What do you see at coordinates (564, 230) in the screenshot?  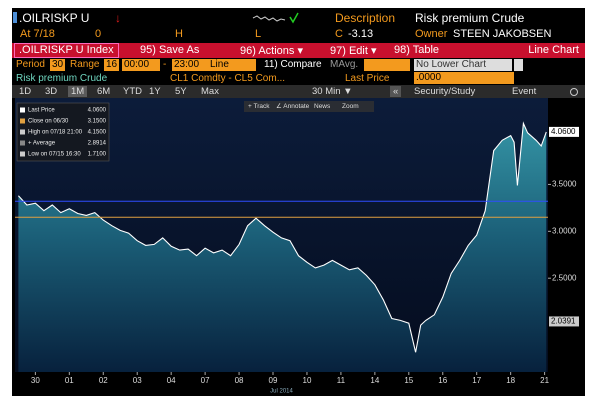 I see `y-tick-label: 3.0000` at bounding box center [564, 230].